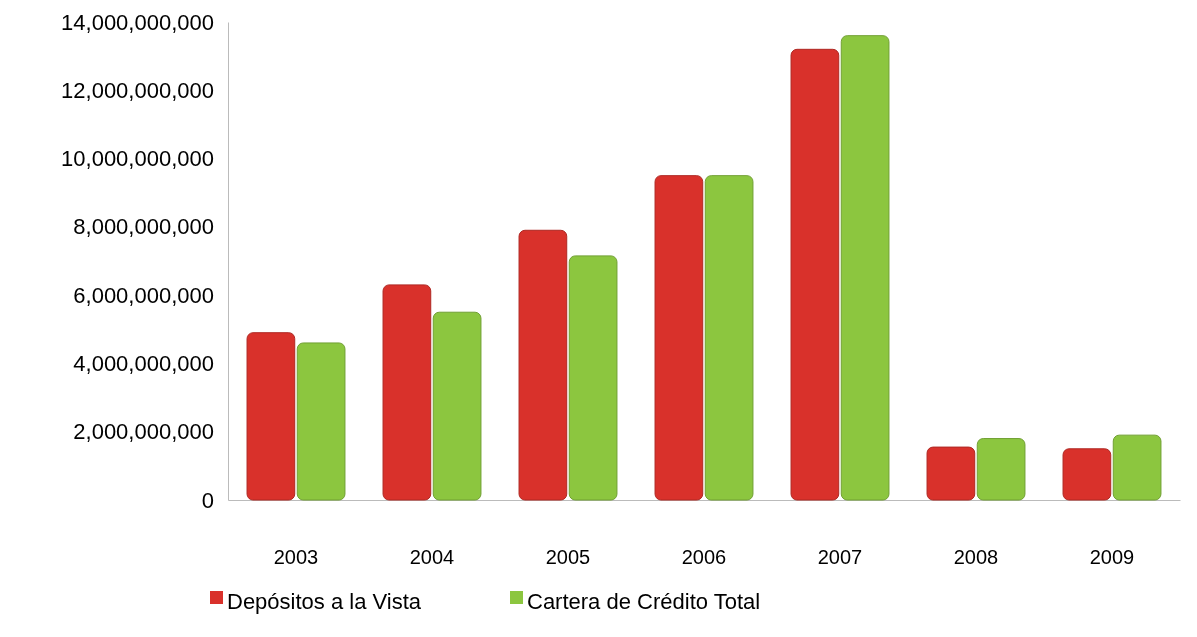  What do you see at coordinates (296, 557) in the screenshot?
I see `x-tick-label: 2003` at bounding box center [296, 557].